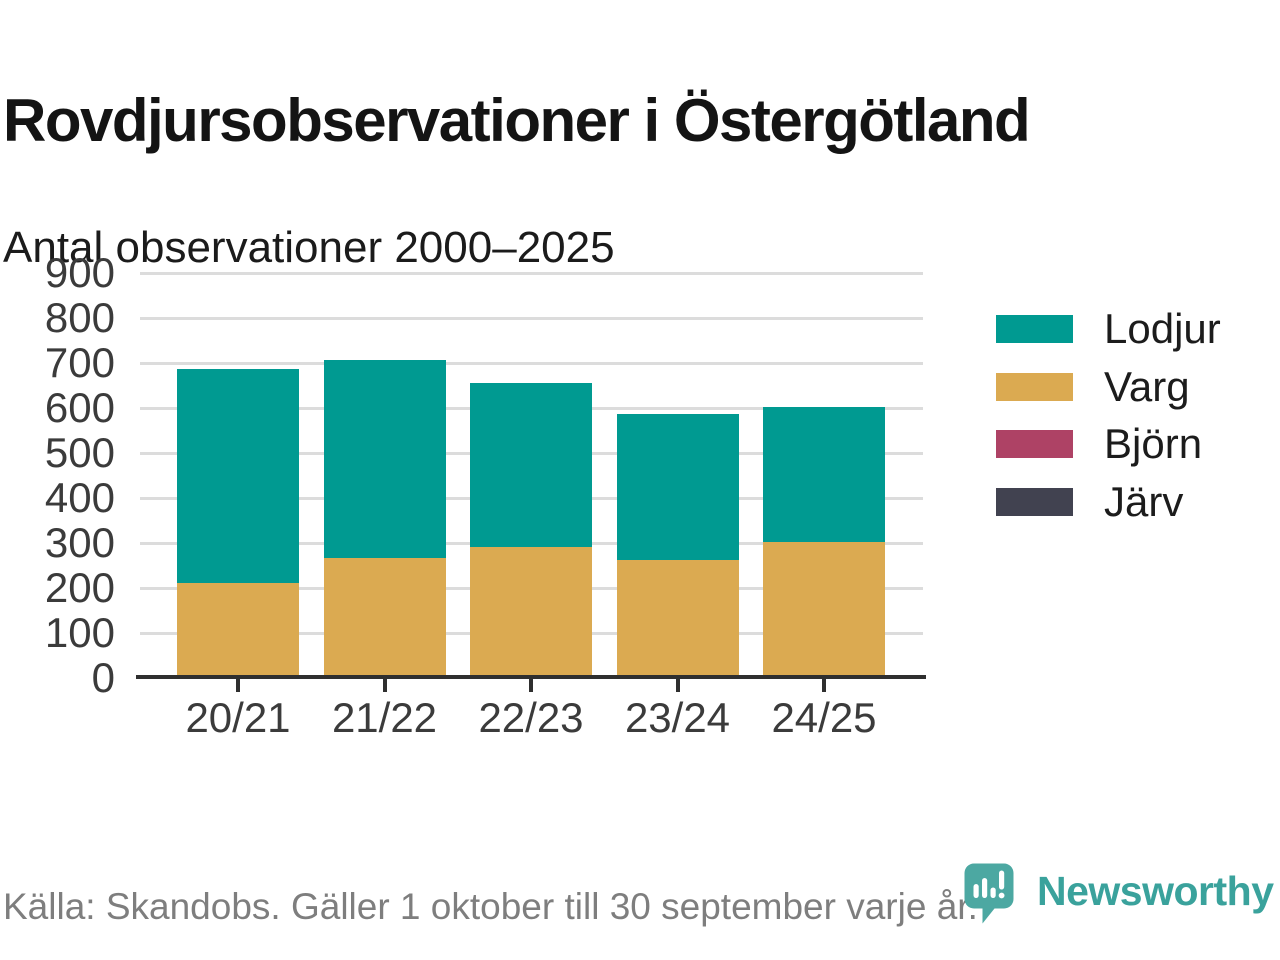 The width and height of the screenshot is (1280, 960). Describe the element at coordinates (517, 121) in the screenshot. I see `chart-title: Rovdjursobservationer i Östergötland` at that location.